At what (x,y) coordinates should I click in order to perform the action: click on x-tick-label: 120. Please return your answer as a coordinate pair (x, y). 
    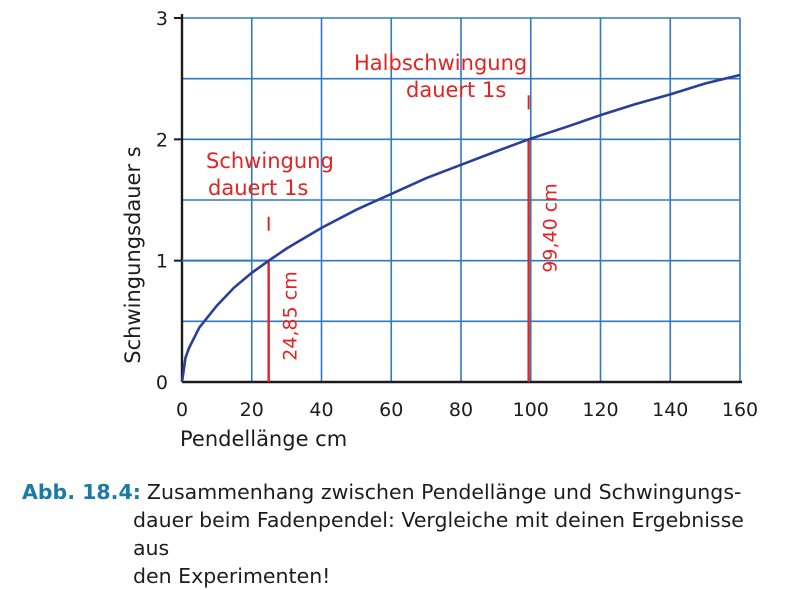
    Looking at the image, I should click on (600, 410).